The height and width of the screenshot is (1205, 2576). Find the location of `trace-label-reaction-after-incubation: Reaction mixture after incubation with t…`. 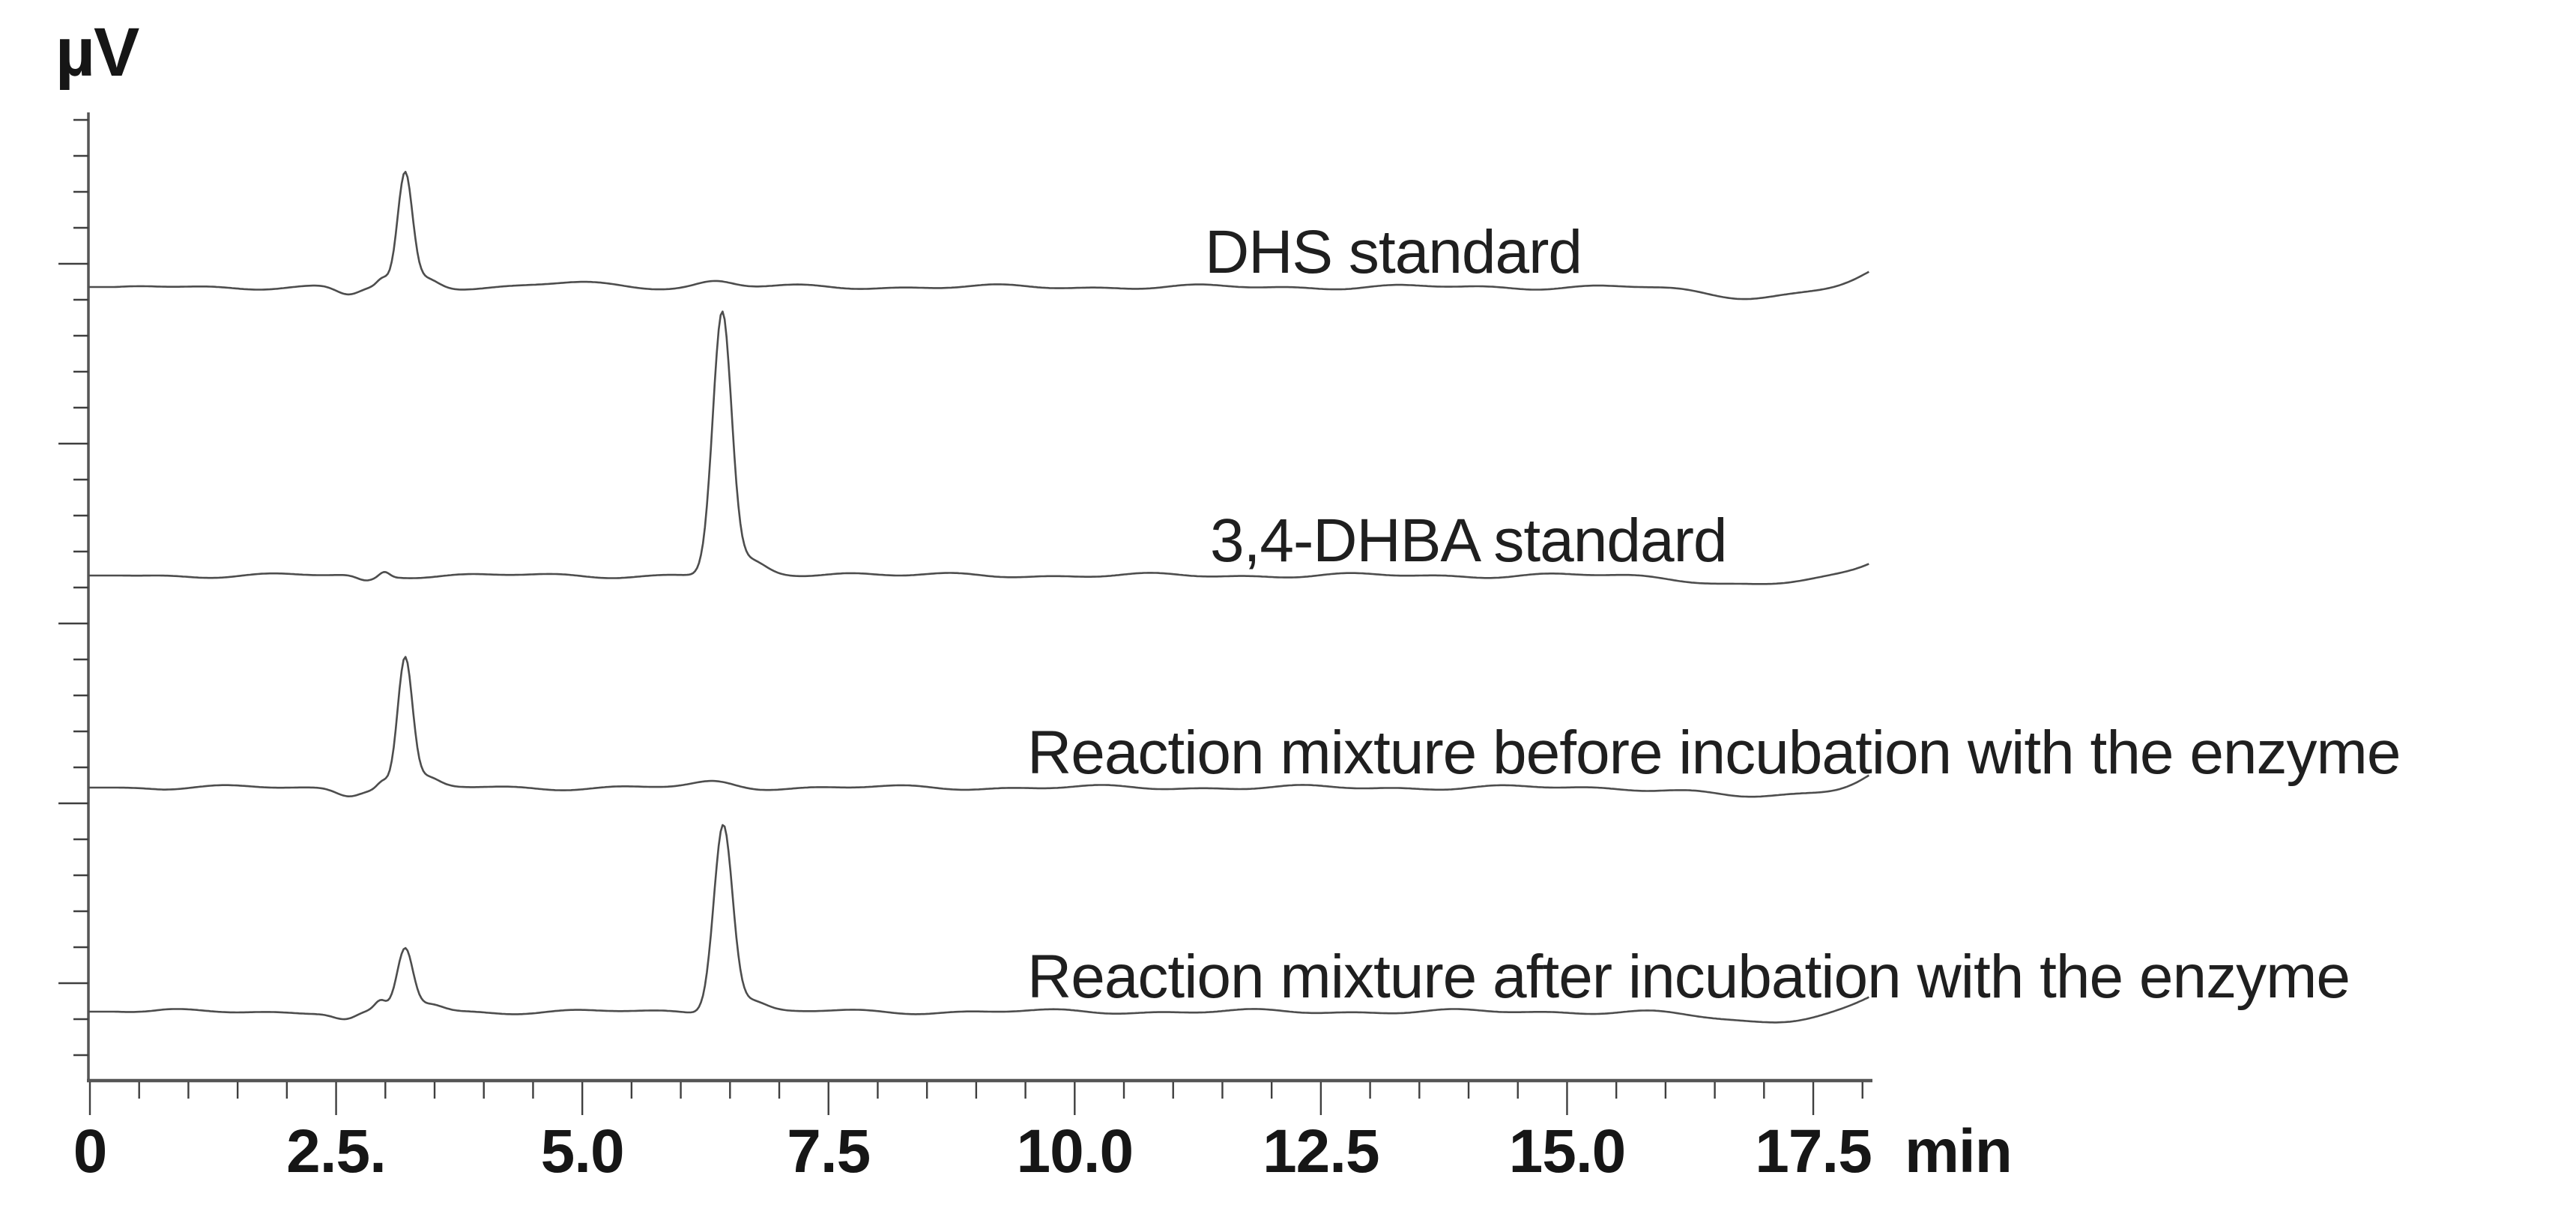

trace-label-reaction-after-incubation: Reaction mixture after incubation with t… is located at coordinates (1688, 977).